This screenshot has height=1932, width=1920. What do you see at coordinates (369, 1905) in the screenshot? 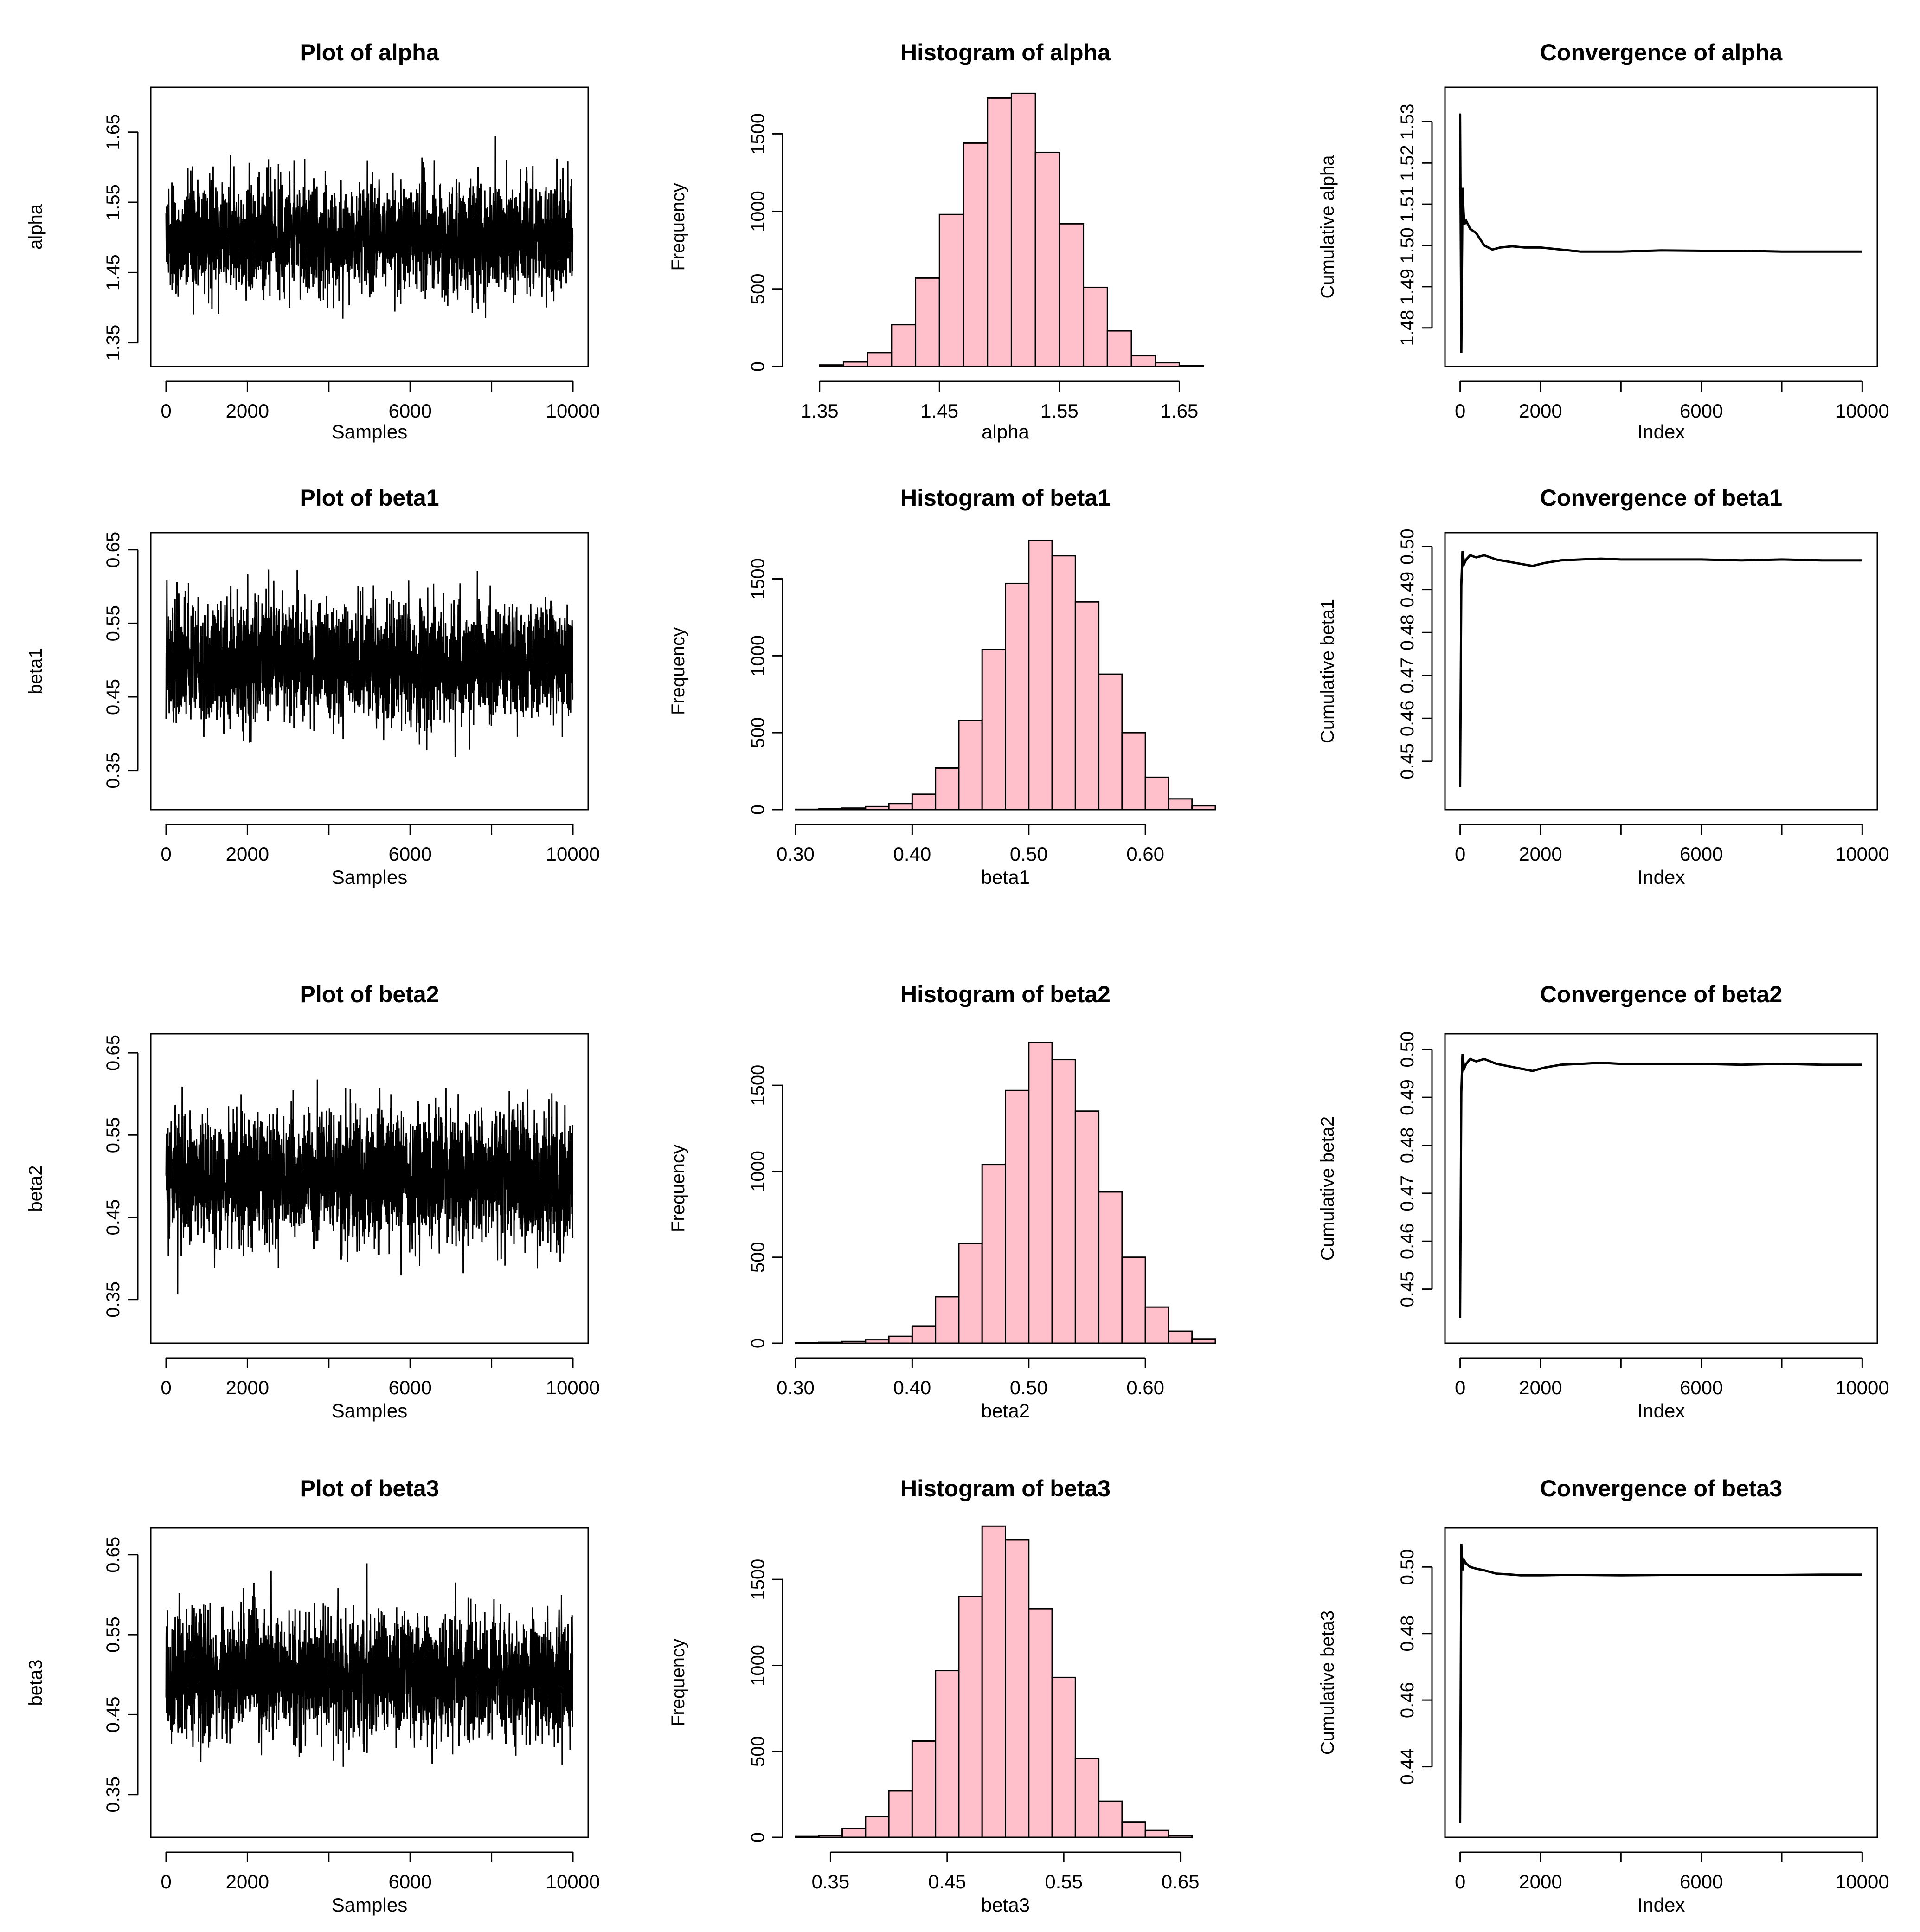
I see `x-axis-label: Samples` at bounding box center [369, 1905].